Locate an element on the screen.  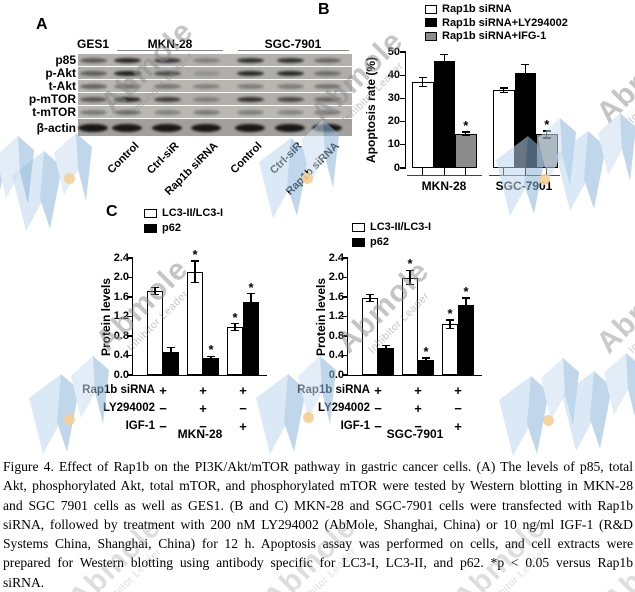
y-tick-label: 0.0 is located at coordinates (121, 374).